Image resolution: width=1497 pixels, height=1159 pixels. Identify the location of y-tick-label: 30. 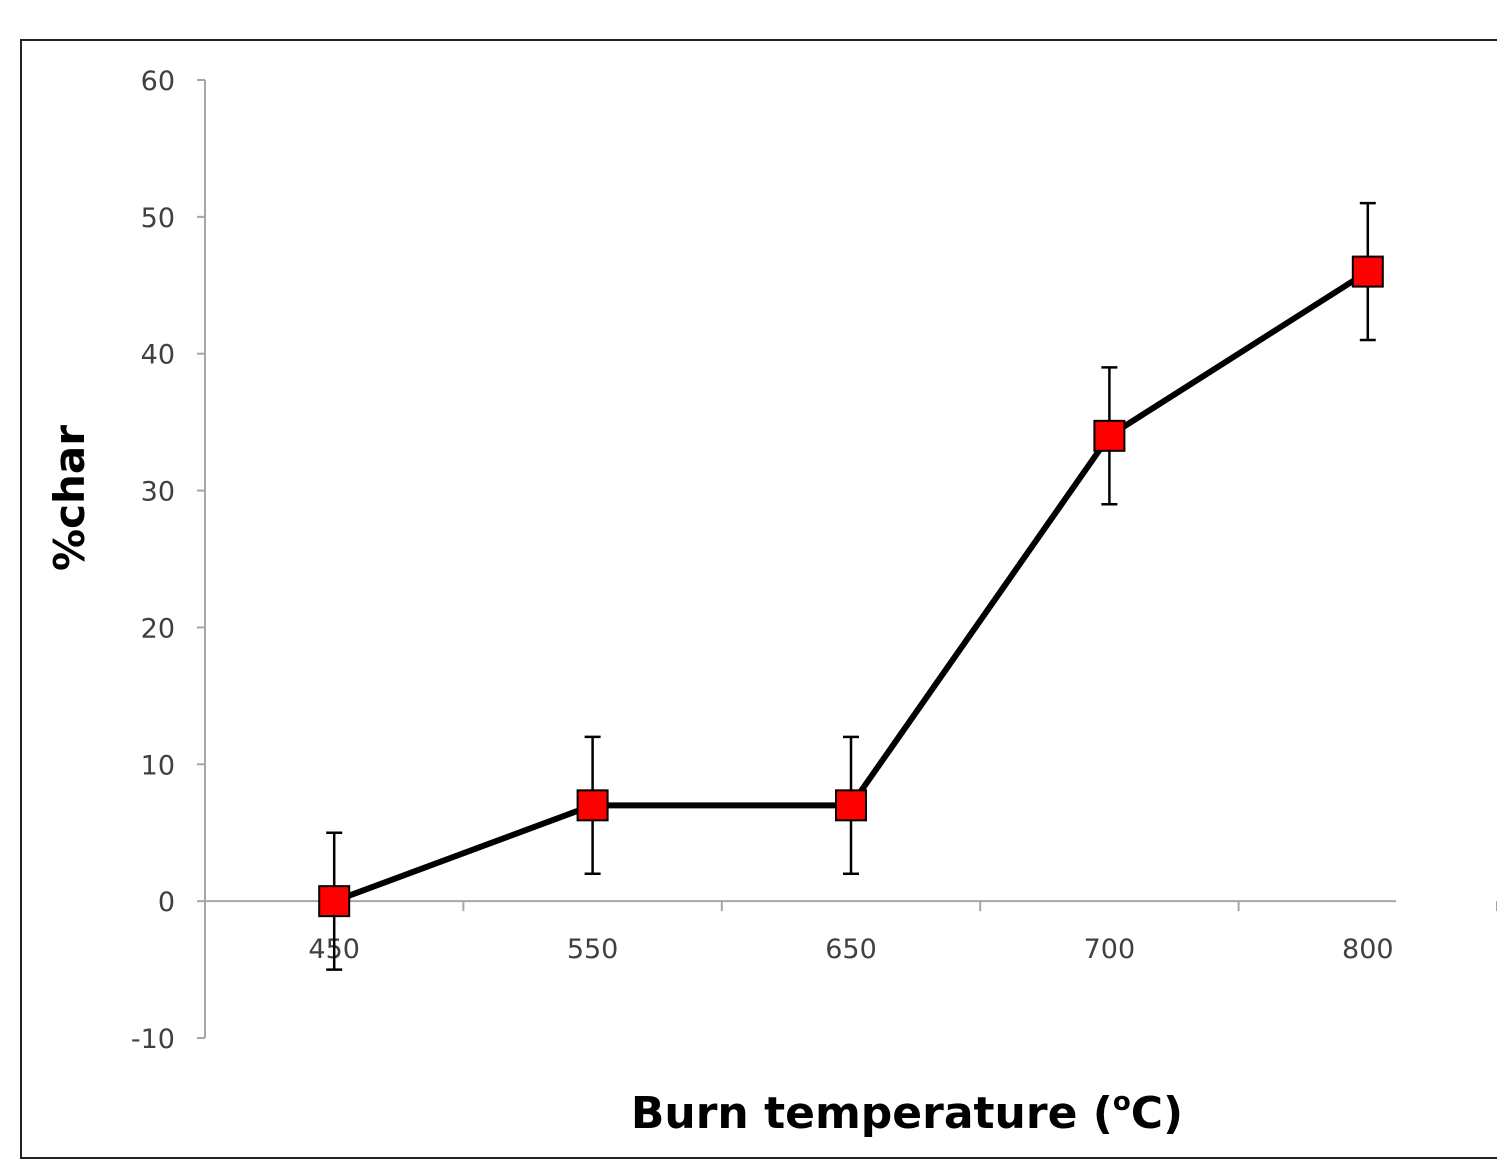
(158, 492).